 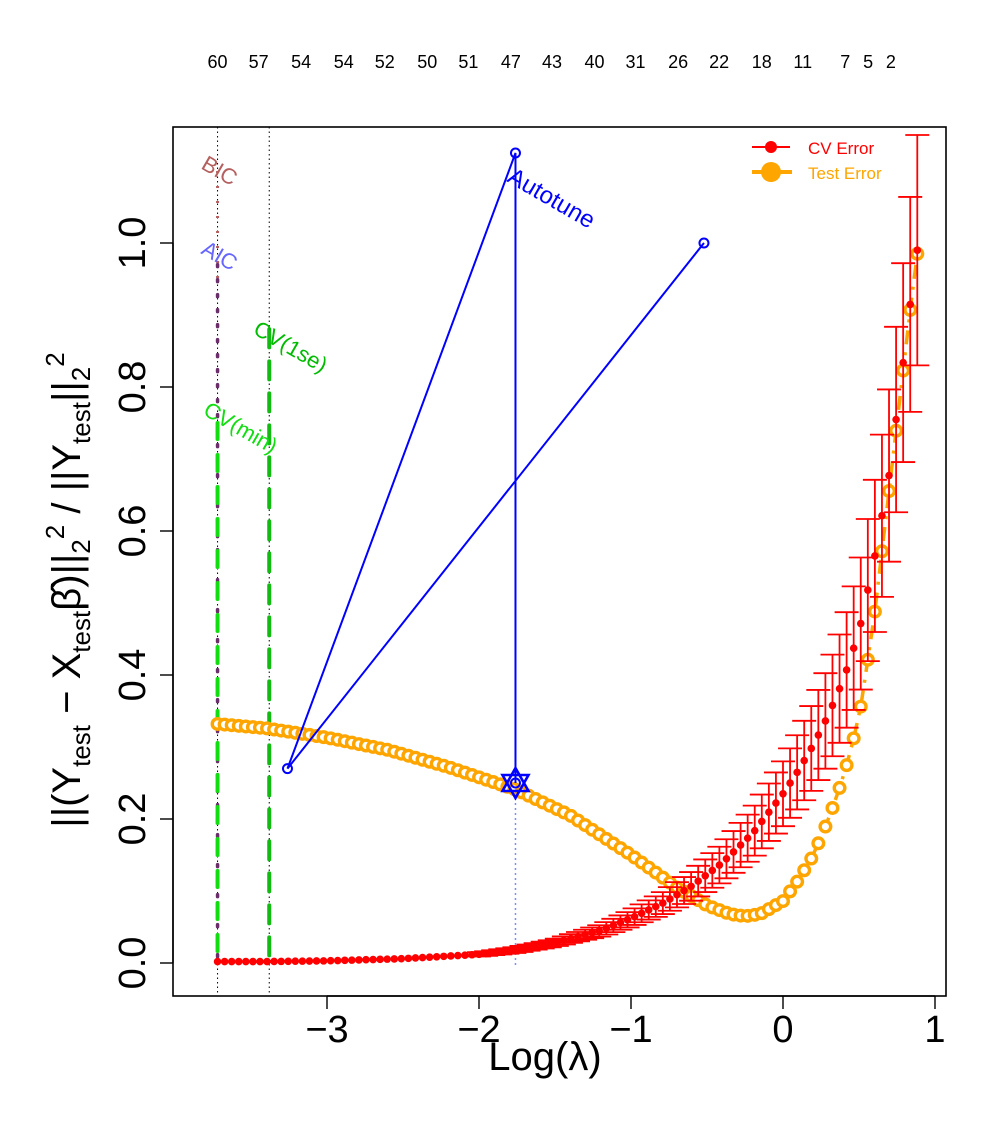 What do you see at coordinates (133, 819) in the screenshot?
I see `y-tick-label: 0.2` at bounding box center [133, 819].